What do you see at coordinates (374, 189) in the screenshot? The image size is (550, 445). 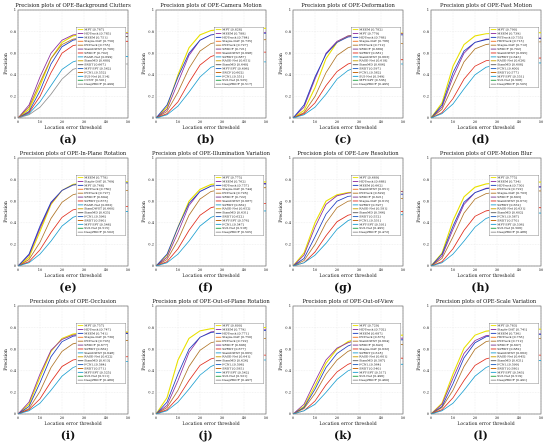 I see `legend-entry: SiamDWST [0.651]` at bounding box center [374, 189].